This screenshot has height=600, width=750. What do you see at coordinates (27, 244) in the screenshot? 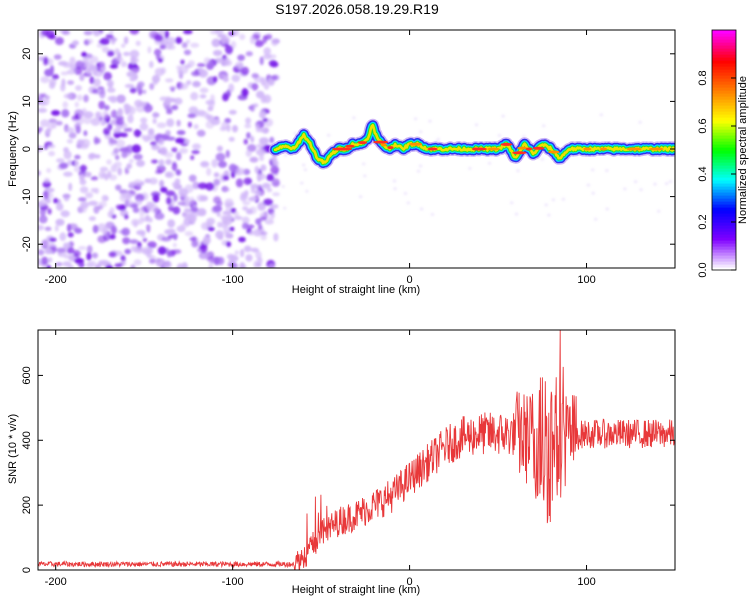
I see `spectrogram-y-tick-label: -20` at bounding box center [27, 244].